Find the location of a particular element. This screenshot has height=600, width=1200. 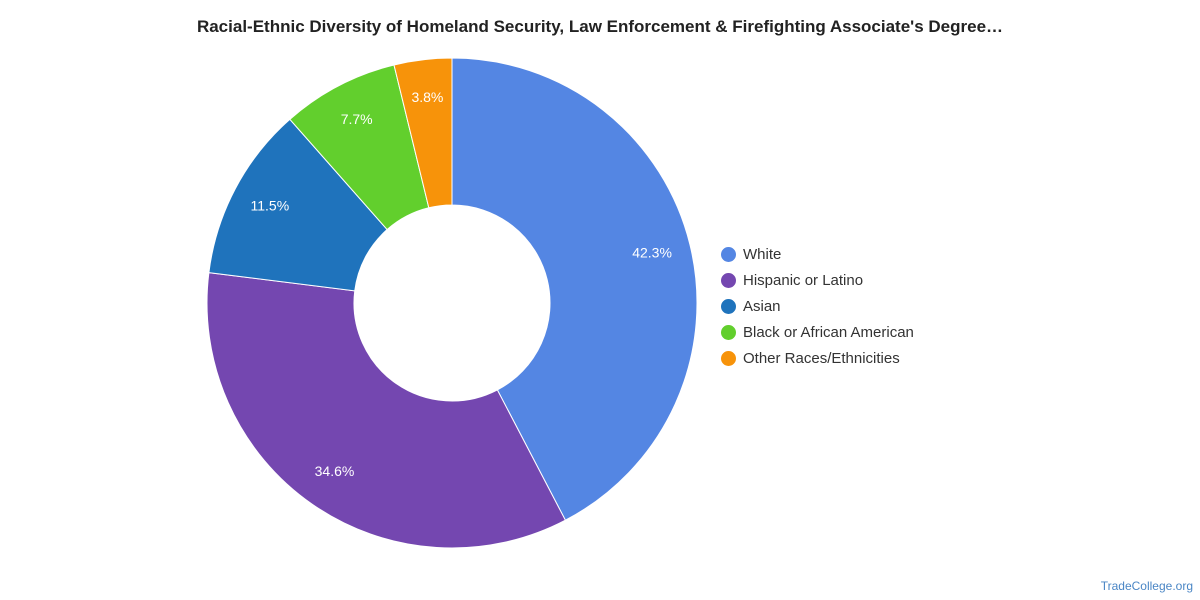

slice-other-races-ethnicities is located at coordinates (423, 133).